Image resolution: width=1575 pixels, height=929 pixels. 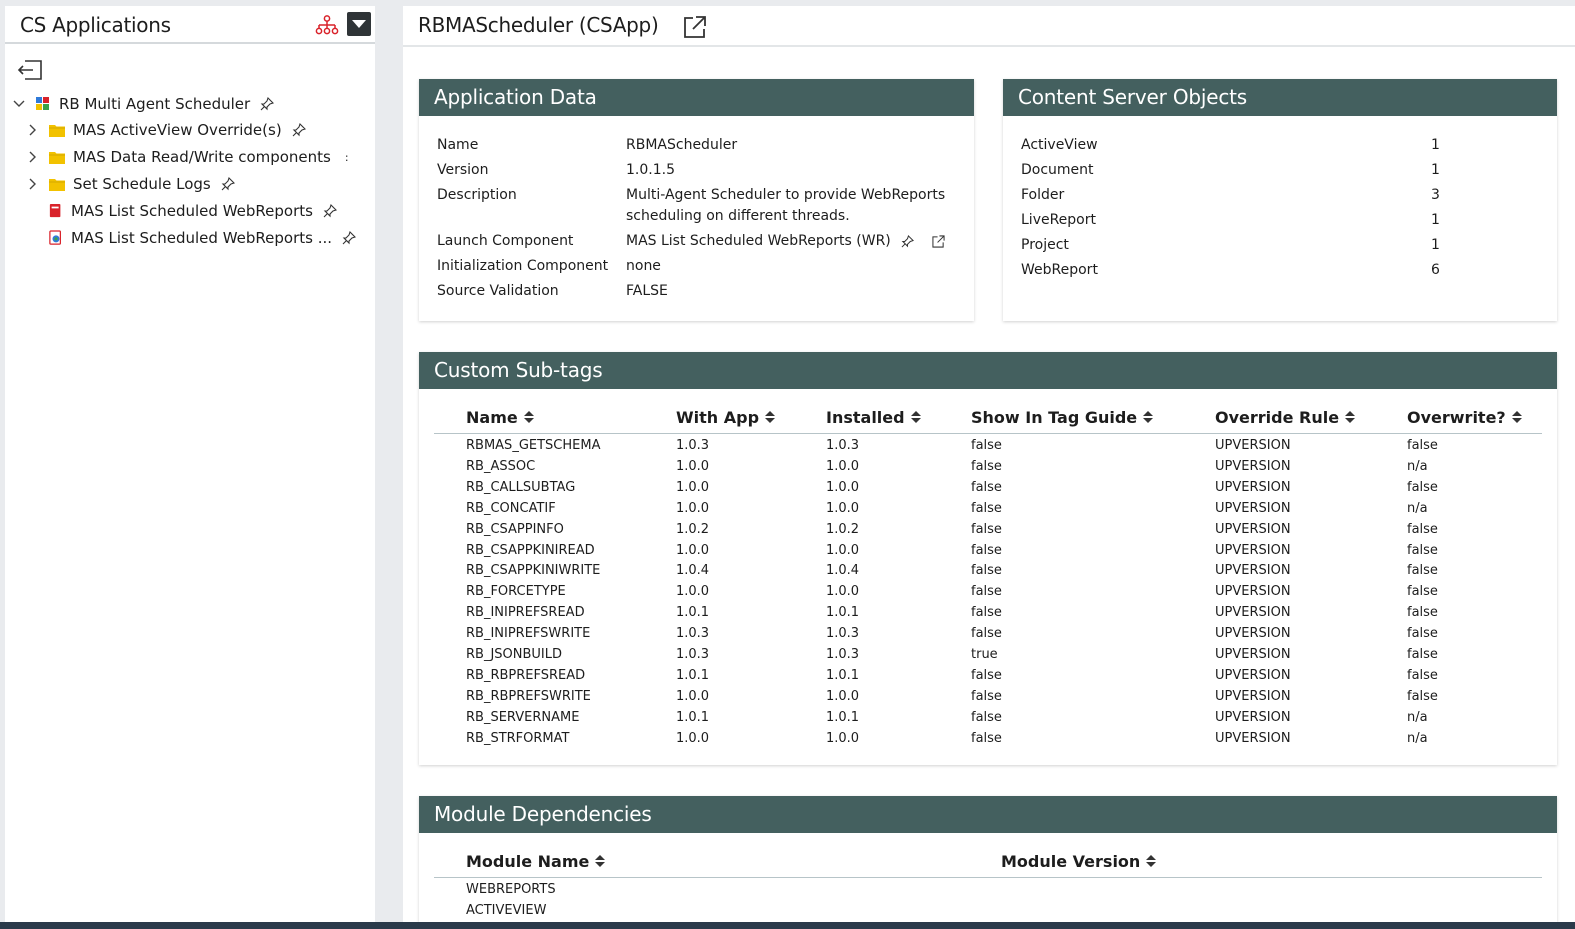 I want to click on activeview-icon, so click(x=55, y=237).